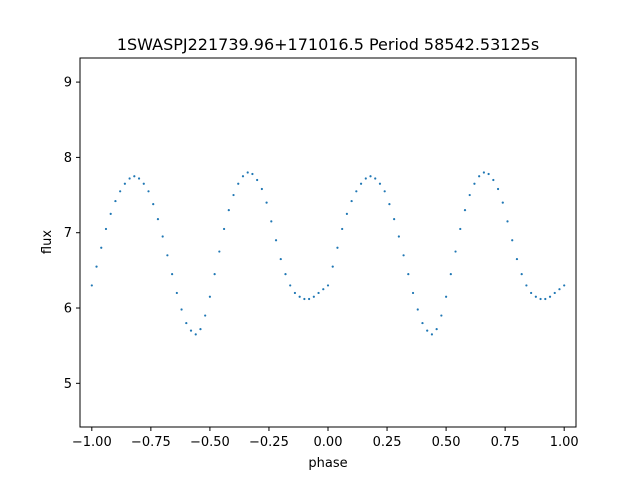 This screenshot has width=640, height=480. What do you see at coordinates (387, 442) in the screenshot?
I see `x-tick-label: 0.25` at bounding box center [387, 442].